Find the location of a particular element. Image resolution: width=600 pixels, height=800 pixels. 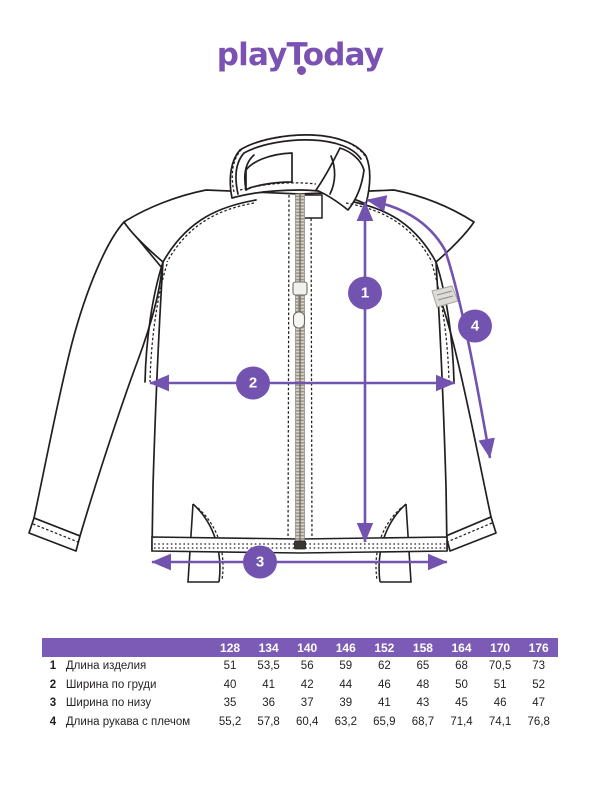

measure-3-label: 3 is located at coordinates (260, 562).